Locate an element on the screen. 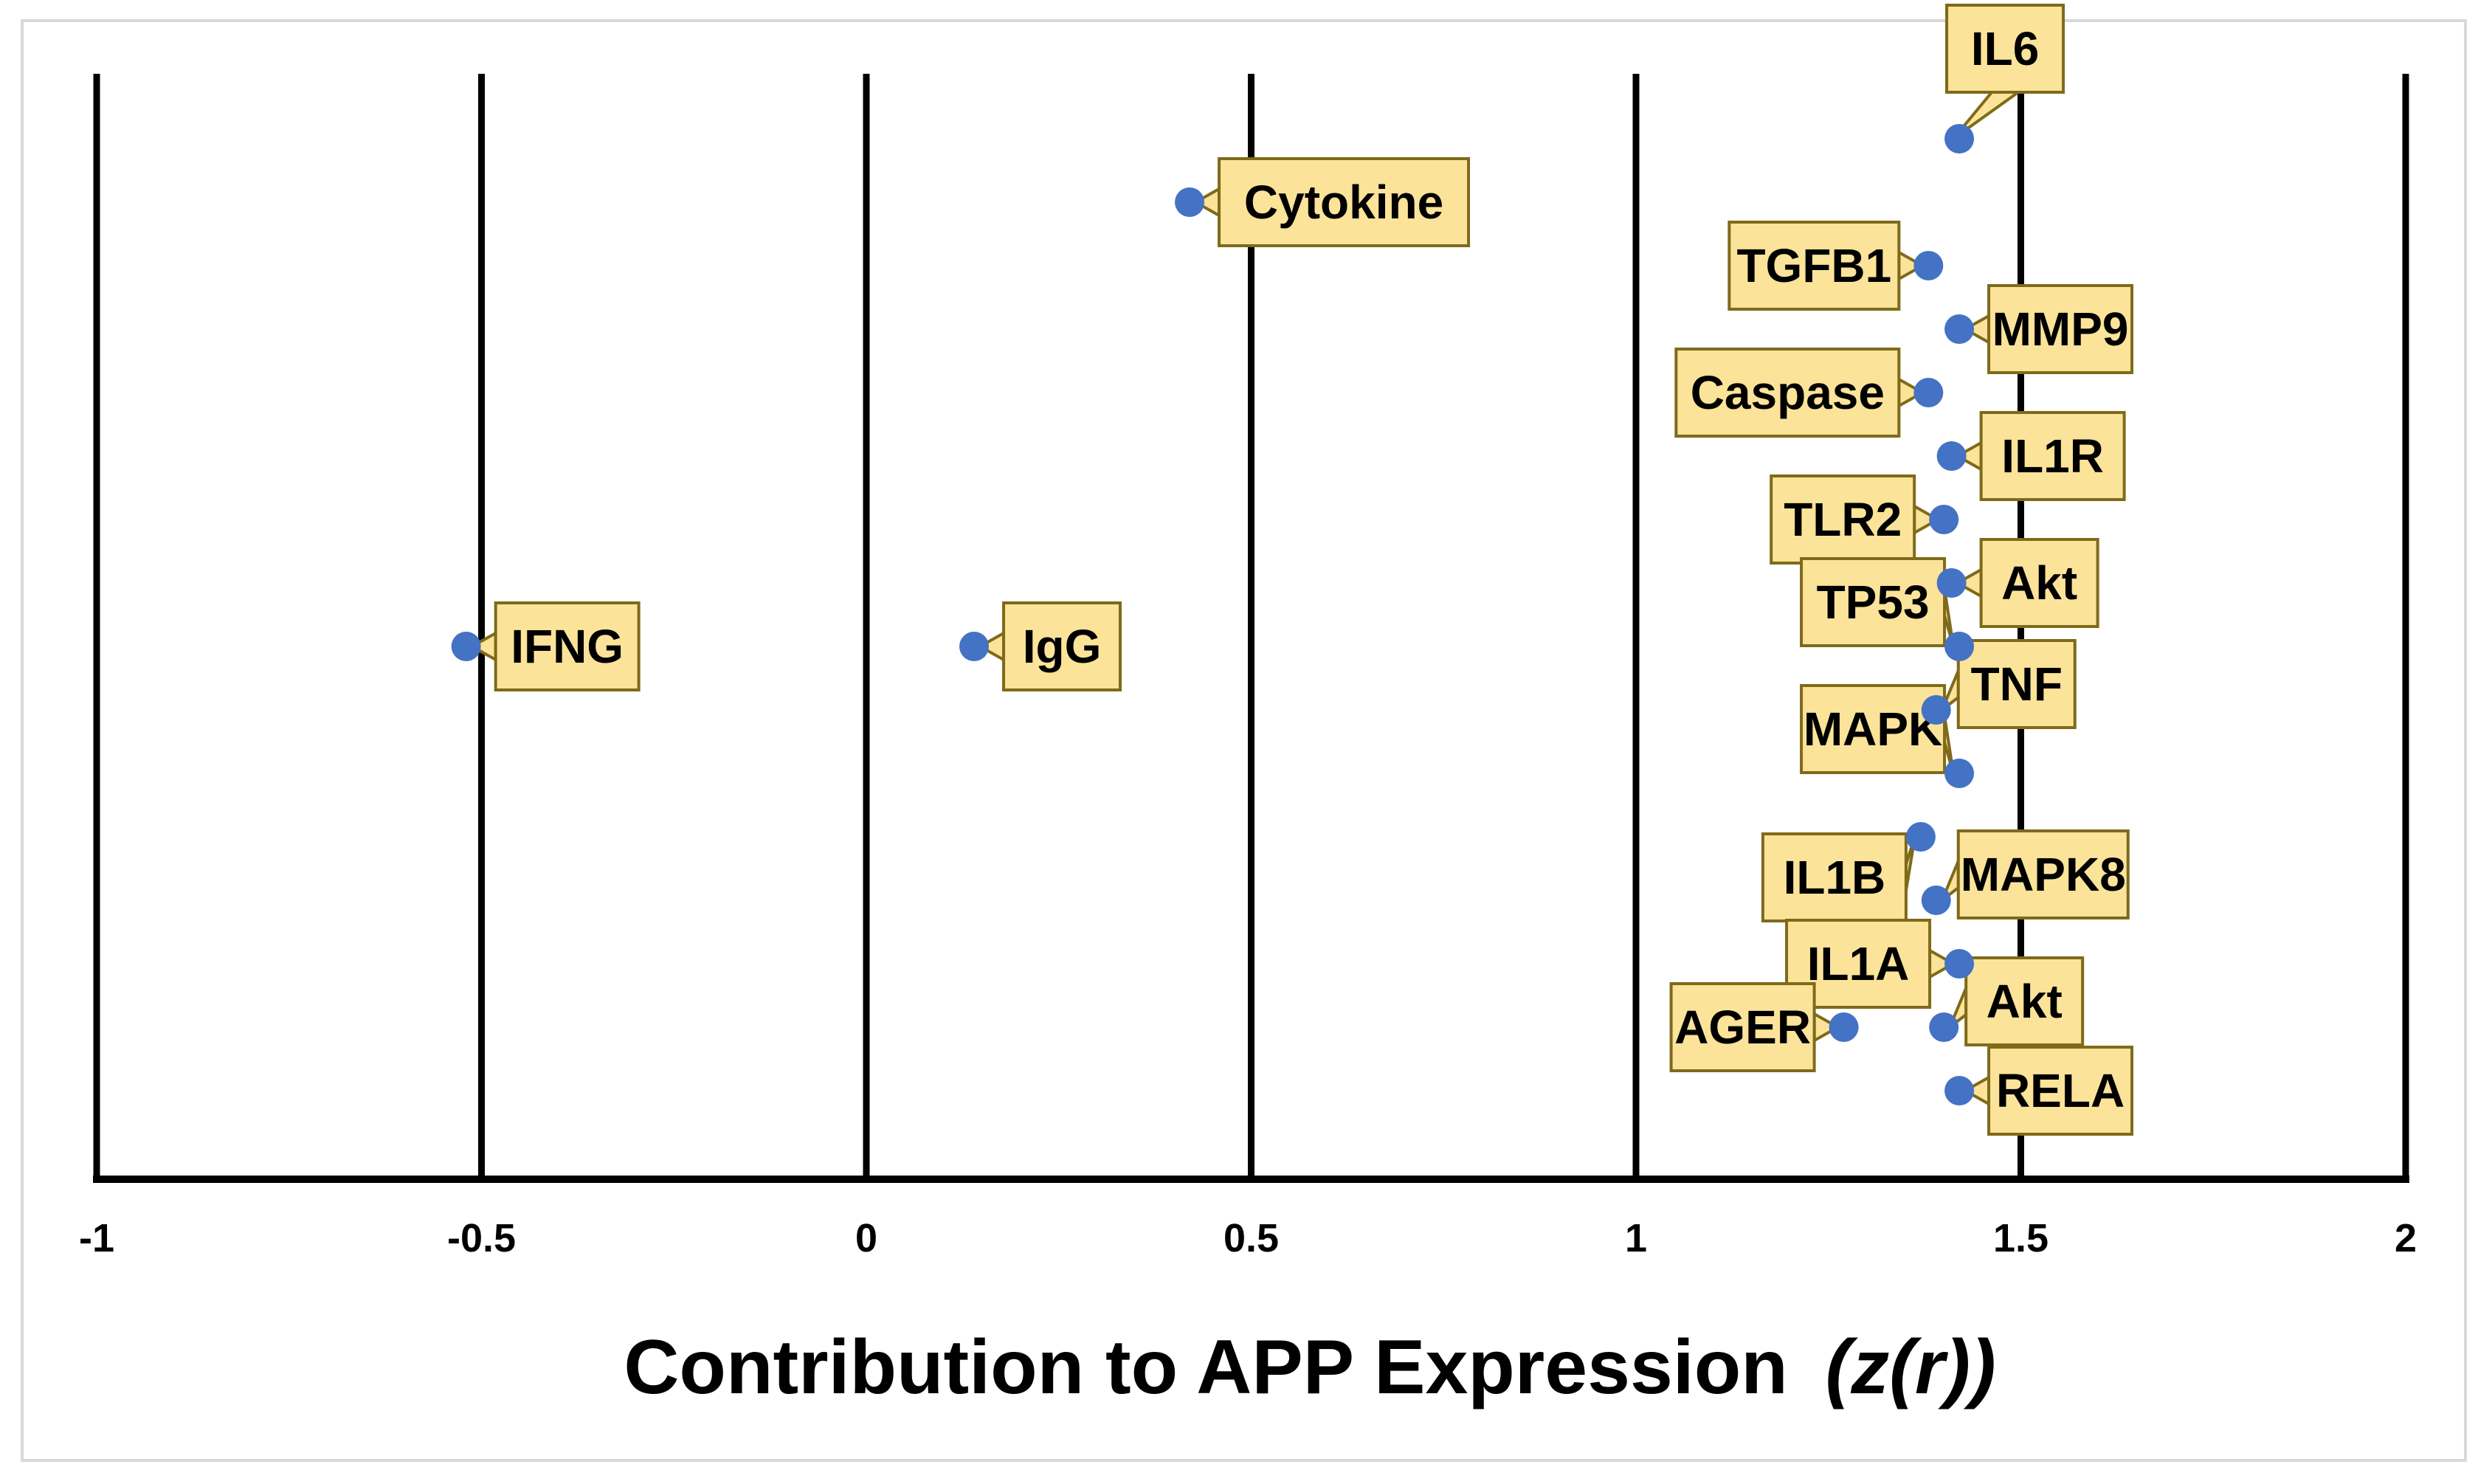 The height and width of the screenshot is (1484, 2492). x-tick-labels: -1 -0.5 0 0.5 1 1.5 2 is located at coordinates (1248, 1238).